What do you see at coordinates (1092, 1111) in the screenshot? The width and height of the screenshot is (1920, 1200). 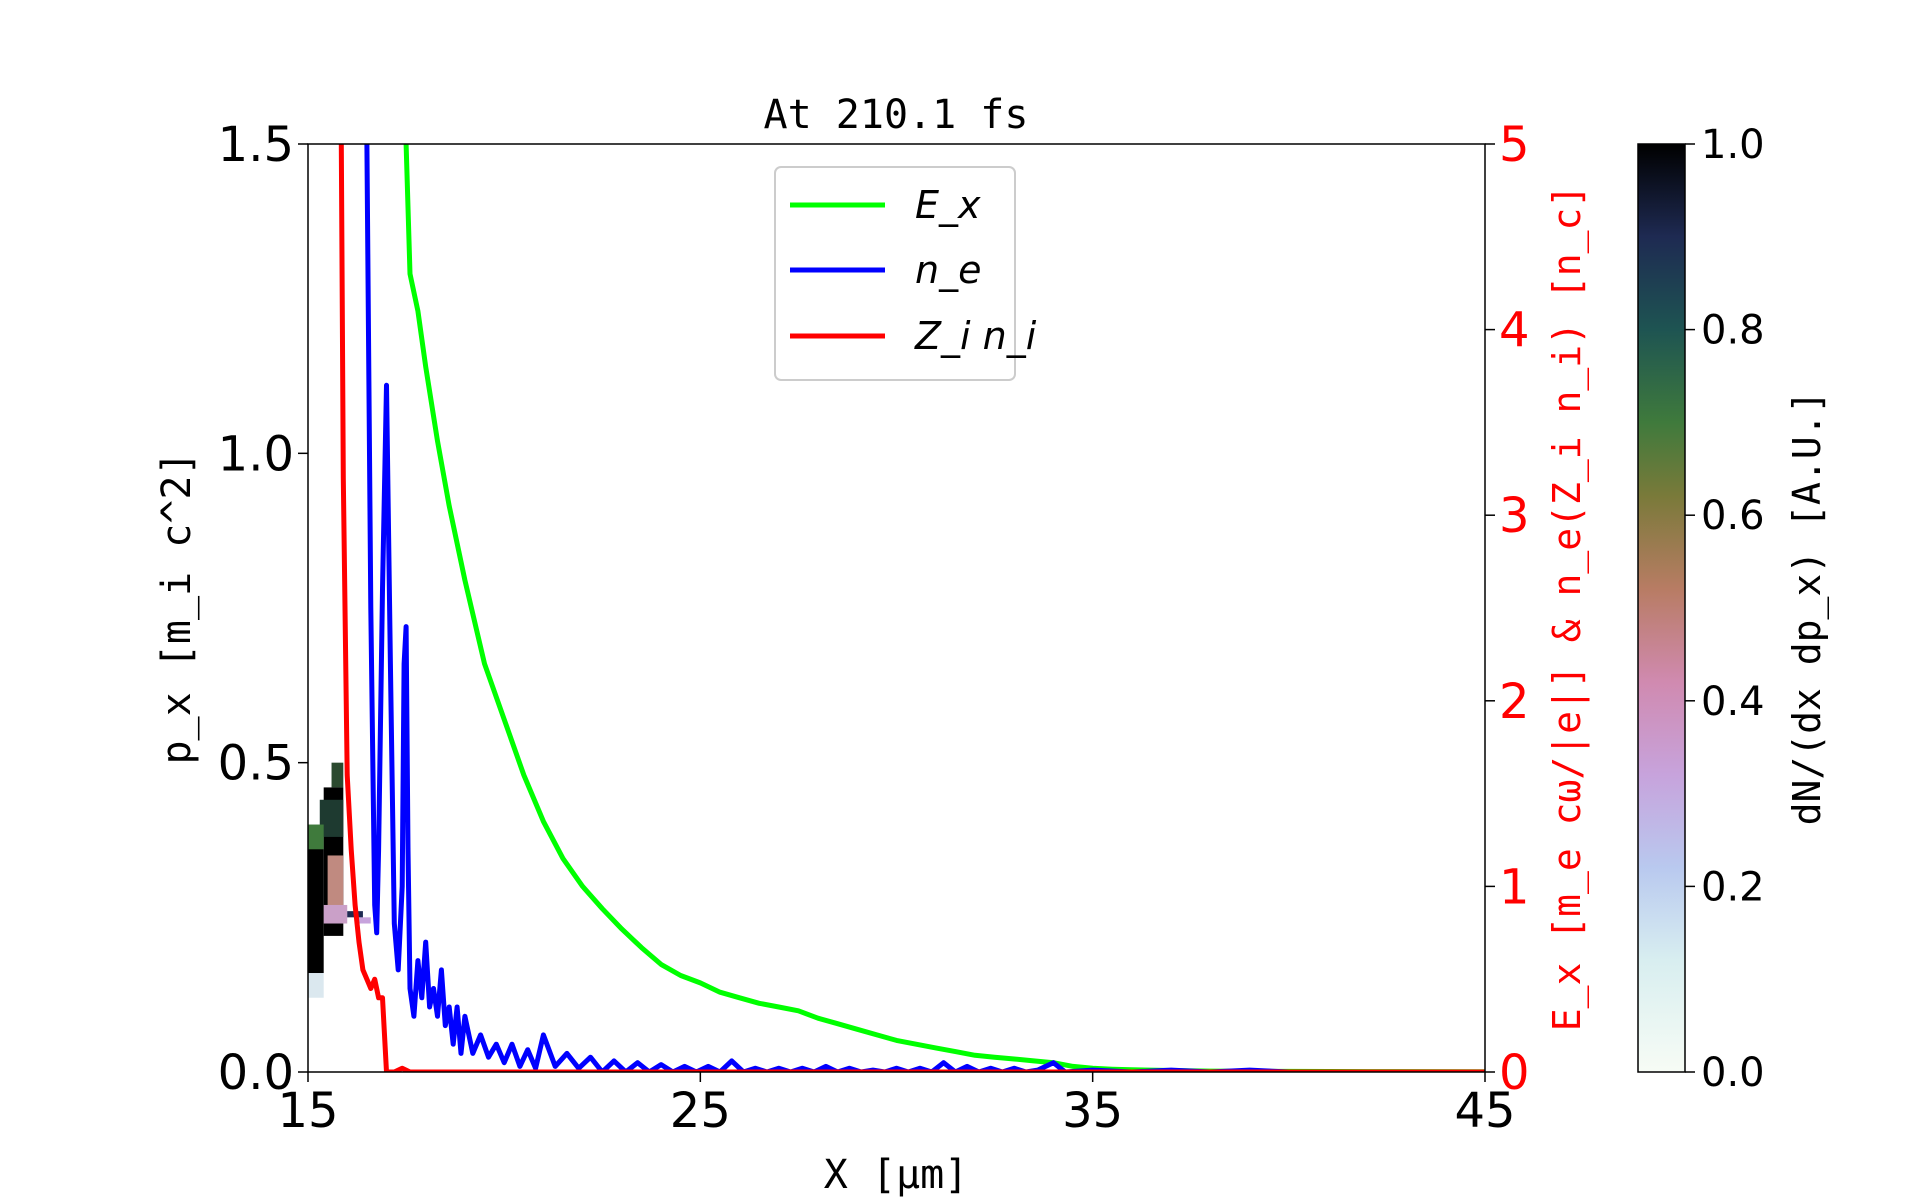 I see `x-tick-label-2: 35` at bounding box center [1092, 1111].